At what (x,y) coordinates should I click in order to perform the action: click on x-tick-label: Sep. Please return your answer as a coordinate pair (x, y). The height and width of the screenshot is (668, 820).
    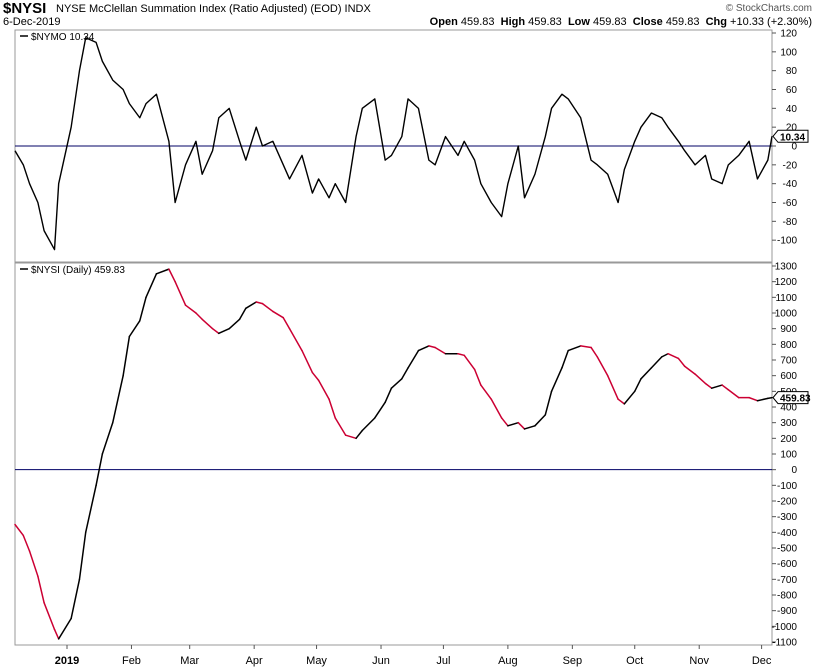
    Looking at the image, I should click on (573, 661).